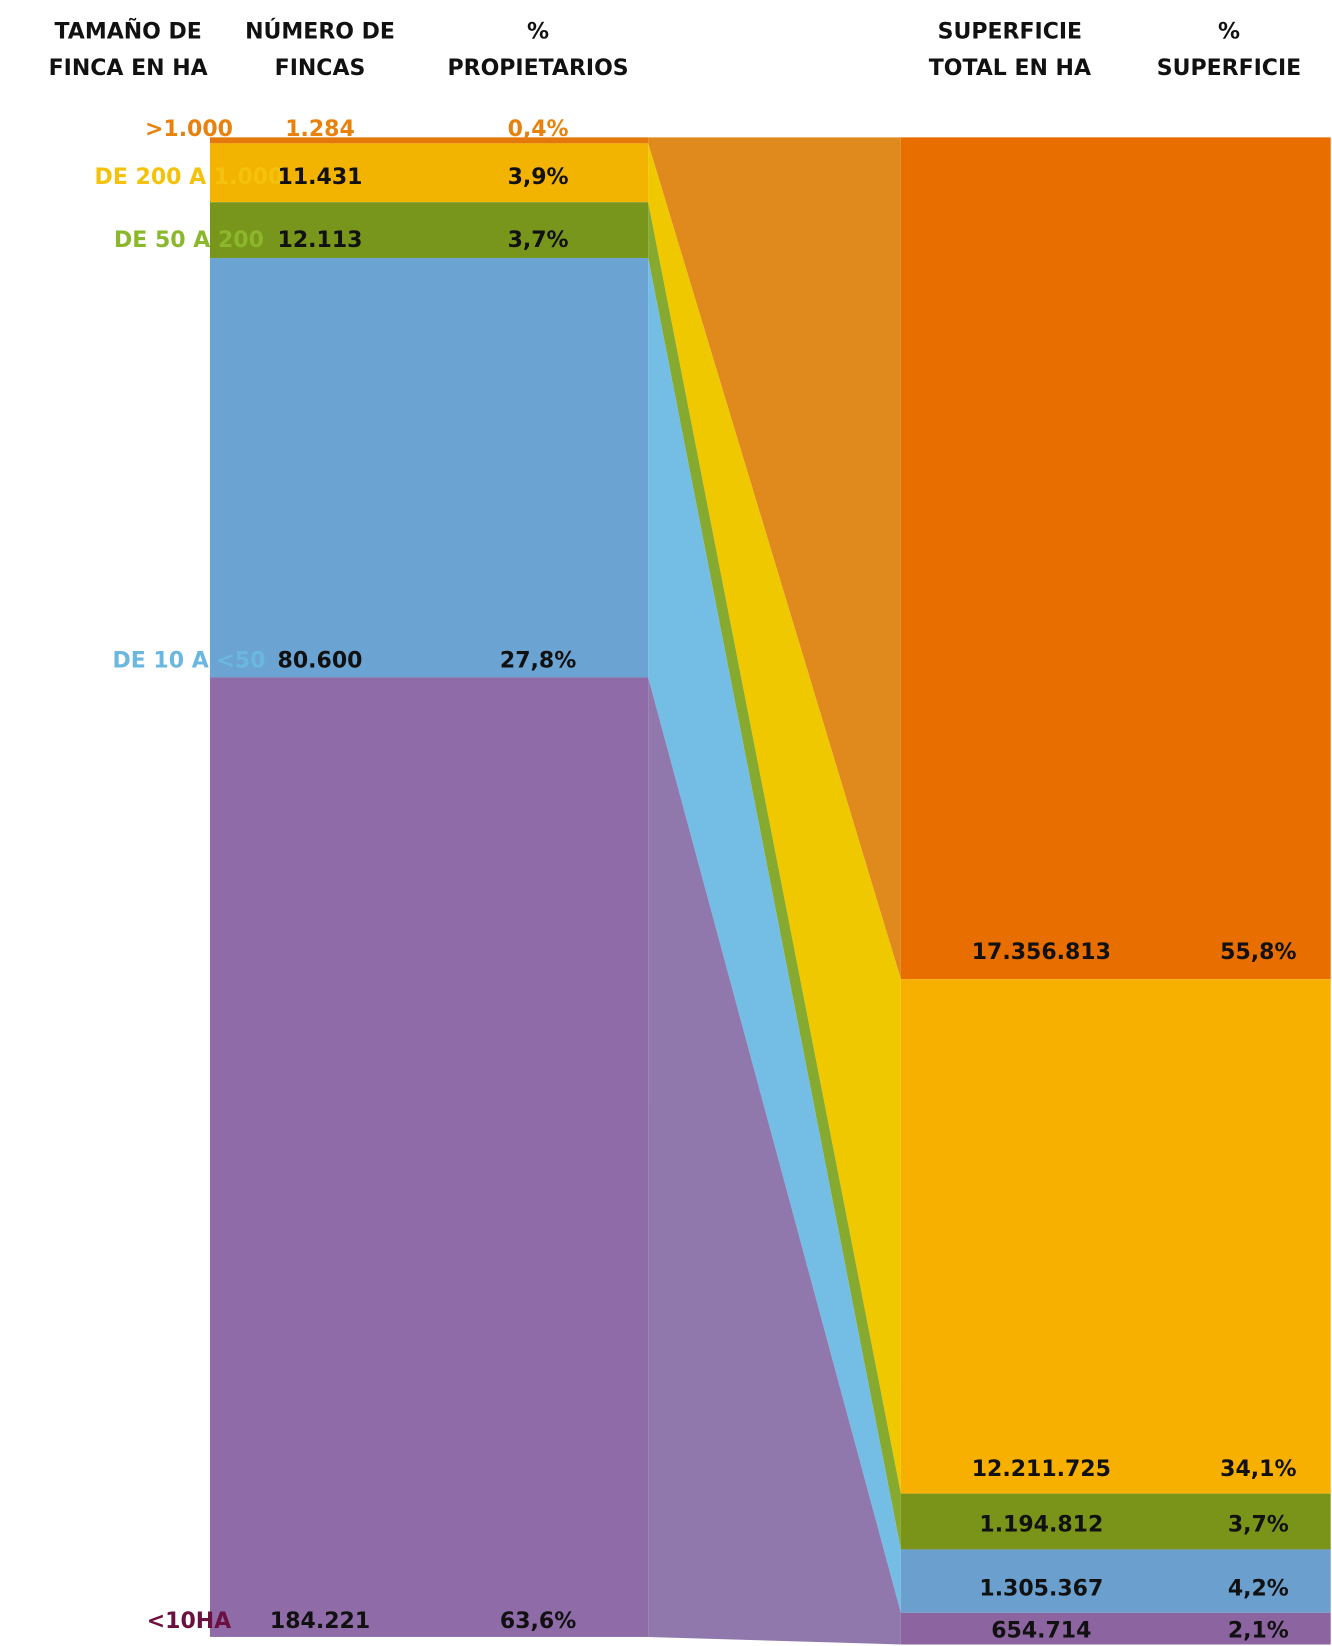  What do you see at coordinates (1258, 1469) in the screenshot?
I see `area-pct: 34,1%` at bounding box center [1258, 1469].